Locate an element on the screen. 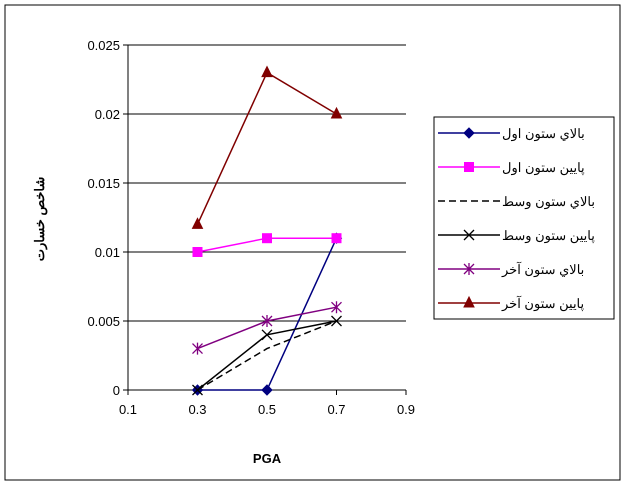 The image size is (626, 486). legend-label: پايين ستون آخر is located at coordinates (543, 303).